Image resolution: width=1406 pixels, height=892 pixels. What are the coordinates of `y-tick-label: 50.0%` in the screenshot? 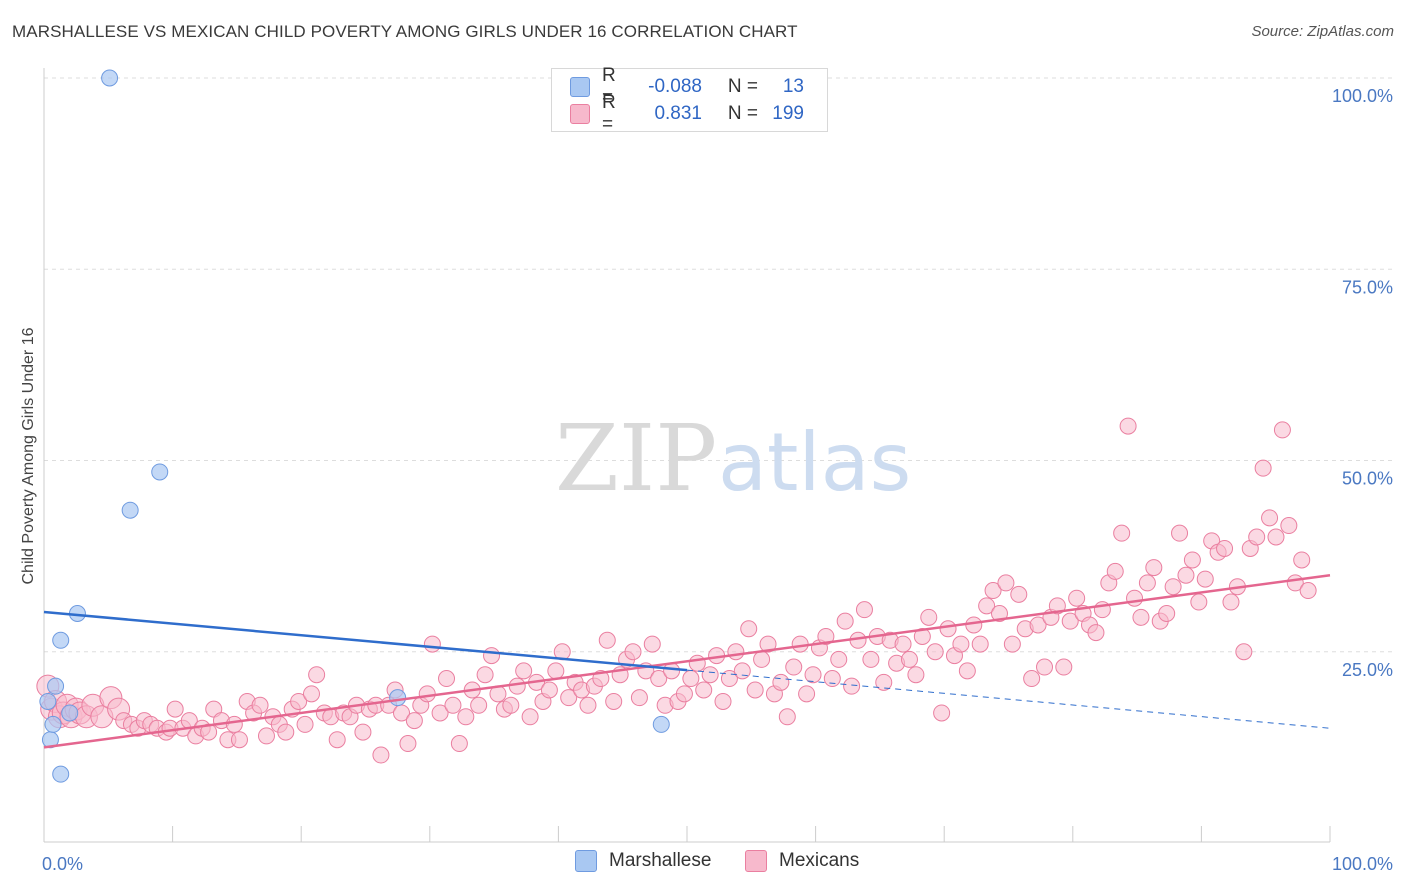 It's located at (1367, 479).